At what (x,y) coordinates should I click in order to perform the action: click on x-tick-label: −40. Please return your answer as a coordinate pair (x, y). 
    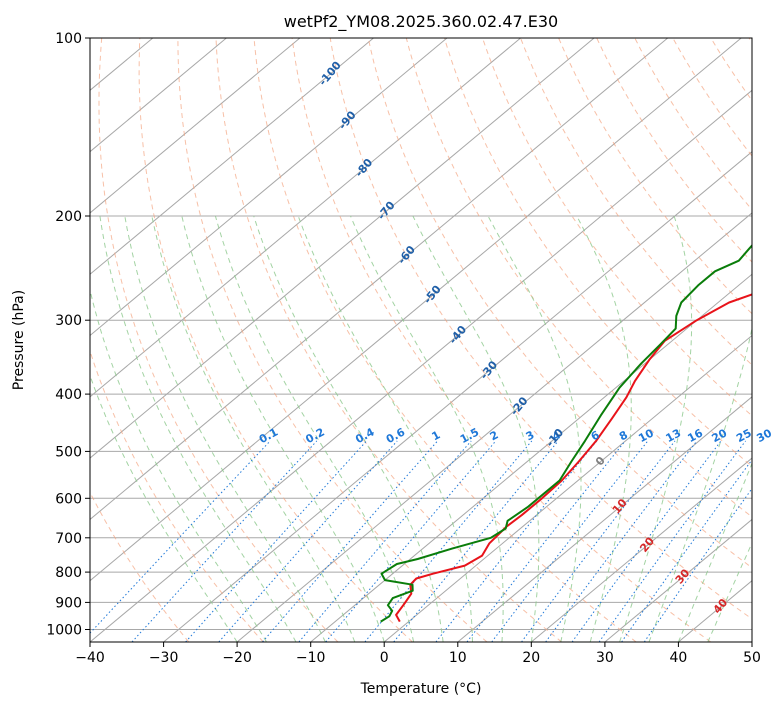
    Looking at the image, I should click on (90, 658).